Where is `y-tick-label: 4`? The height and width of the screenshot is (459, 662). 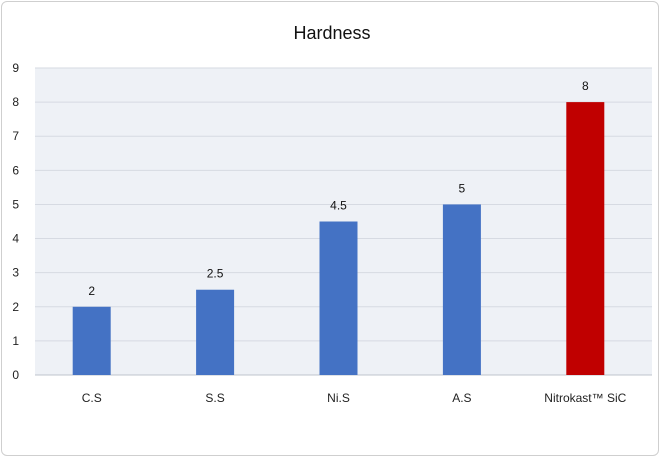 y-tick-label: 4 is located at coordinates (15, 239).